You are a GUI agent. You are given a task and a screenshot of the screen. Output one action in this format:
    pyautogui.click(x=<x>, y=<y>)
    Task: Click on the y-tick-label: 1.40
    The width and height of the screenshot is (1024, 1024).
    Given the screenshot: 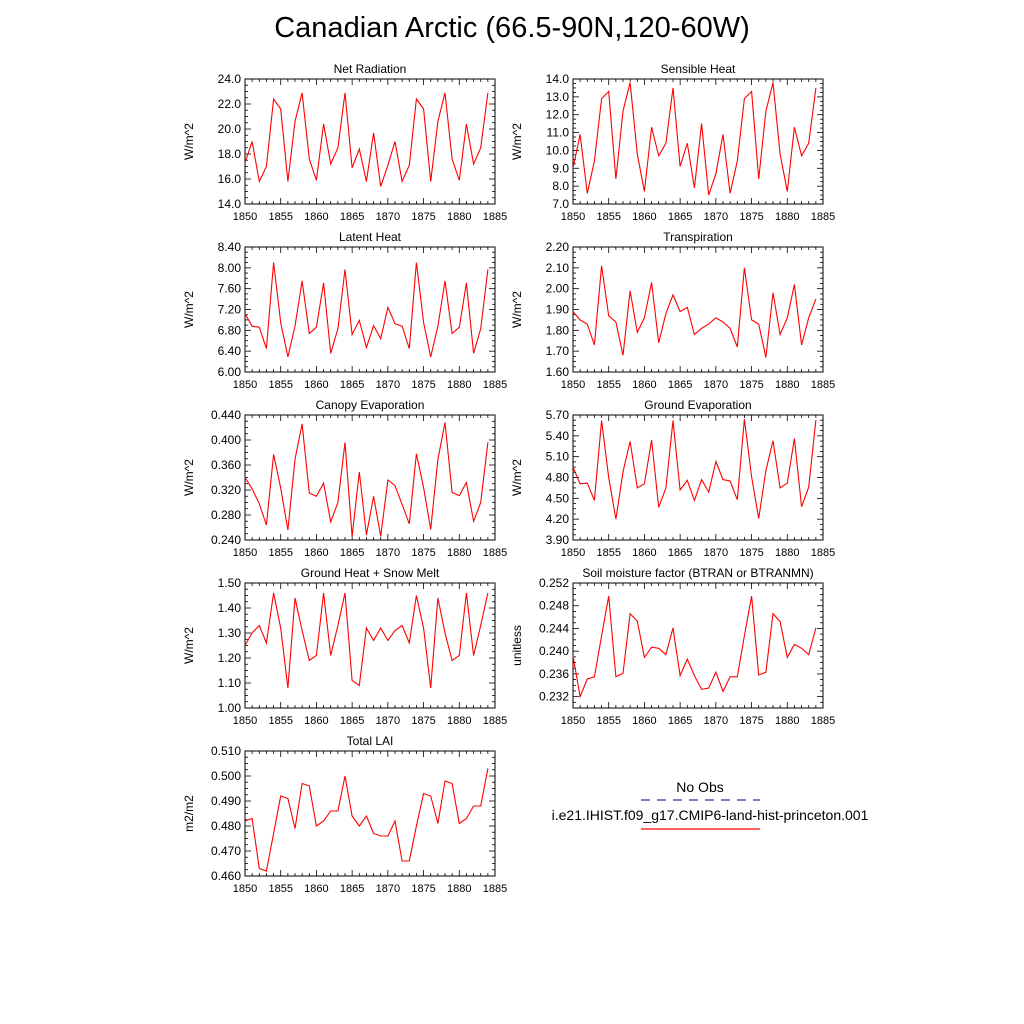 What is the action you would take?
    pyautogui.click(x=230, y=608)
    